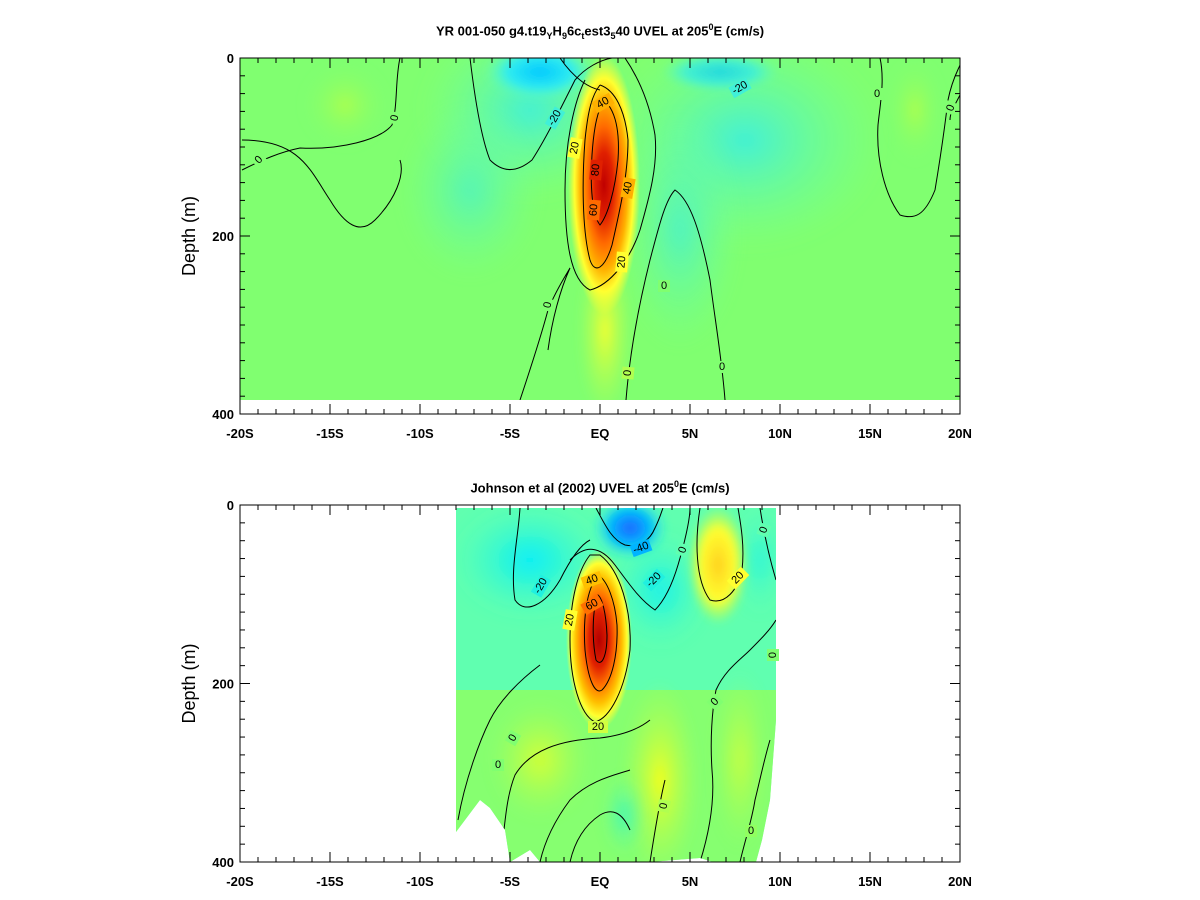 Image resolution: width=1200 pixels, height=900 pixels. What do you see at coordinates (640, 548) in the screenshot?
I see `contour-label: -40` at bounding box center [640, 548].